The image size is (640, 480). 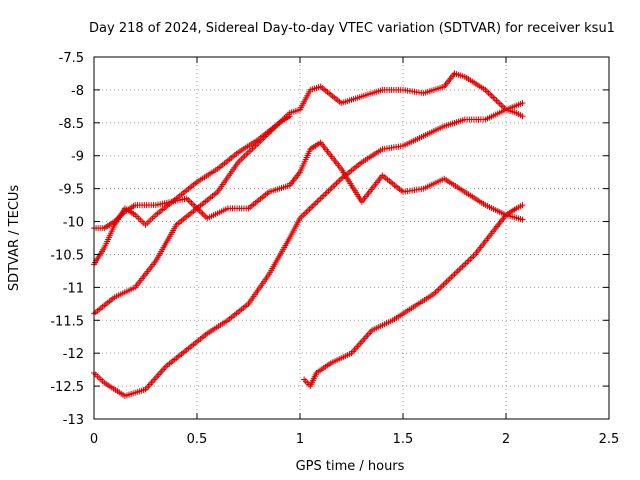 What do you see at coordinates (77, 157) in the screenshot?
I see `y-tick-label: -9` at bounding box center [77, 157].